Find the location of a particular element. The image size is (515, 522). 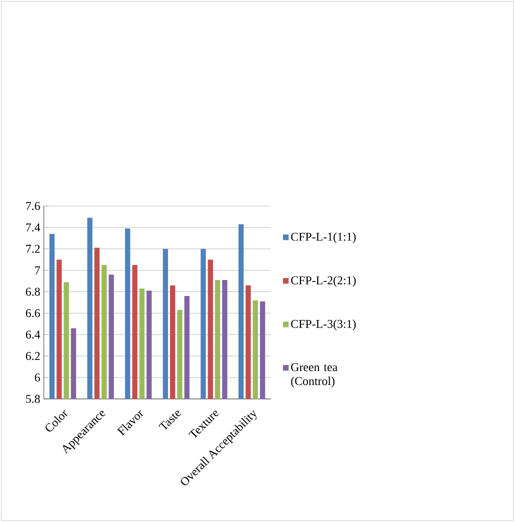

y-tick-label: 6 is located at coordinates (37, 377).